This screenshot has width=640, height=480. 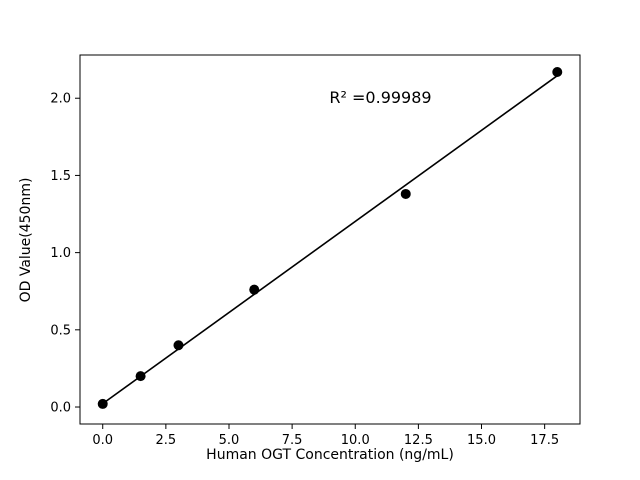 What do you see at coordinates (481, 440) in the screenshot?
I see `x-tick-label: 15.0` at bounding box center [481, 440].